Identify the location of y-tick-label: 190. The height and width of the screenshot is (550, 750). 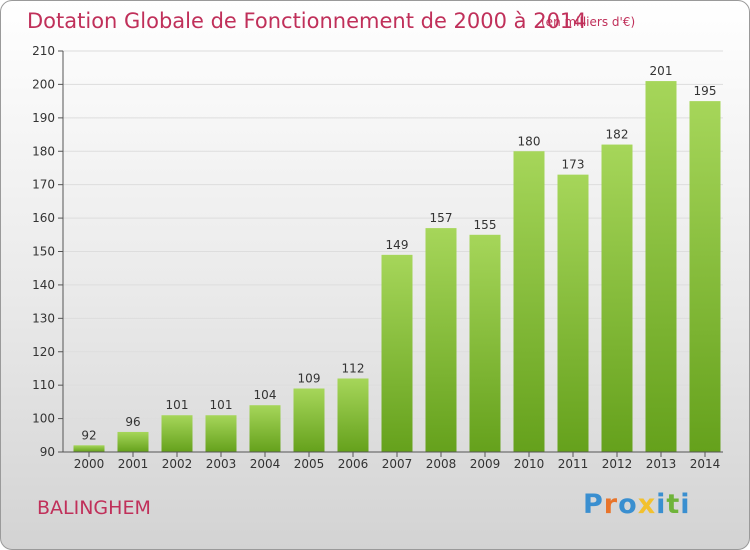
(43, 118).